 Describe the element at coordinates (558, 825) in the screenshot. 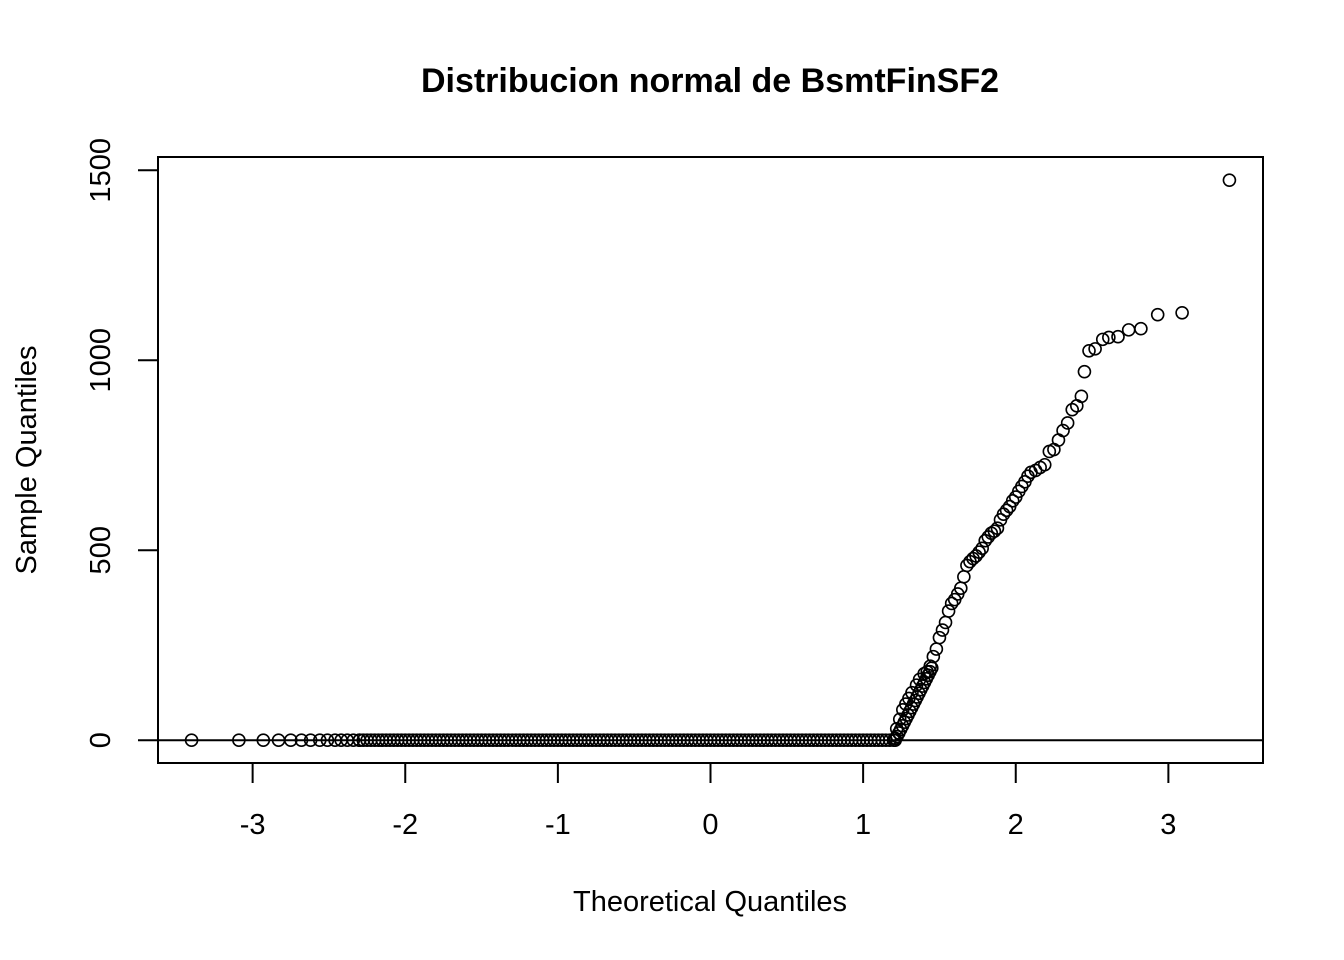

I see `x-tick-label: -1` at that location.